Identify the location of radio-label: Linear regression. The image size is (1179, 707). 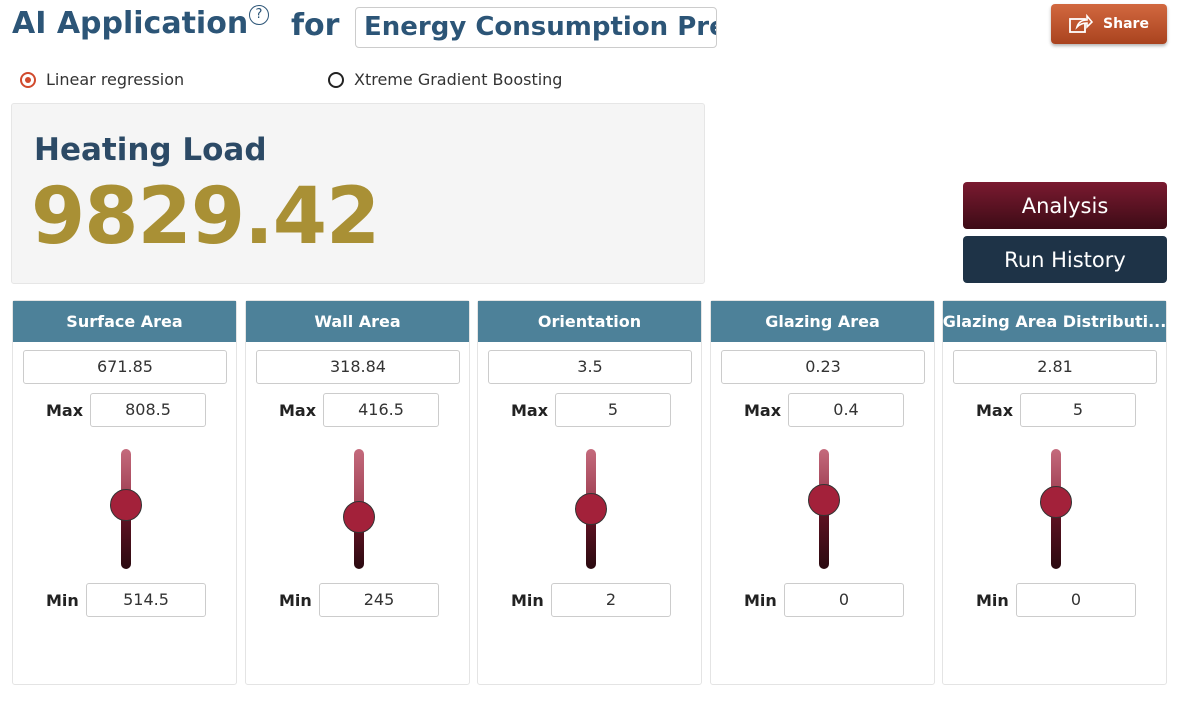
(115, 79).